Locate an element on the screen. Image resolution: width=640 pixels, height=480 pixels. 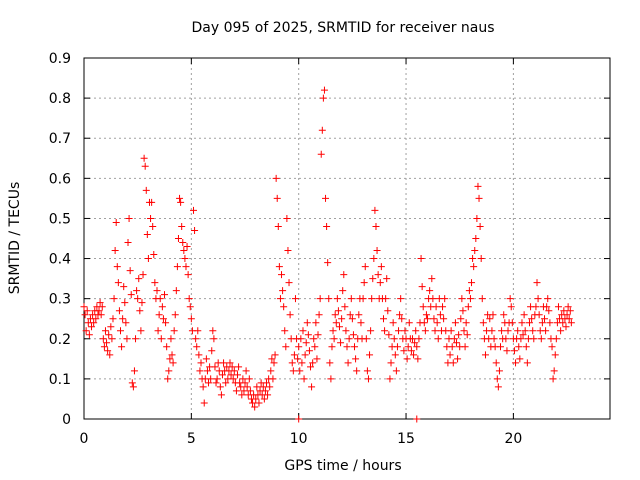
x-axis-label: GPS time / hours is located at coordinates (342, 466).